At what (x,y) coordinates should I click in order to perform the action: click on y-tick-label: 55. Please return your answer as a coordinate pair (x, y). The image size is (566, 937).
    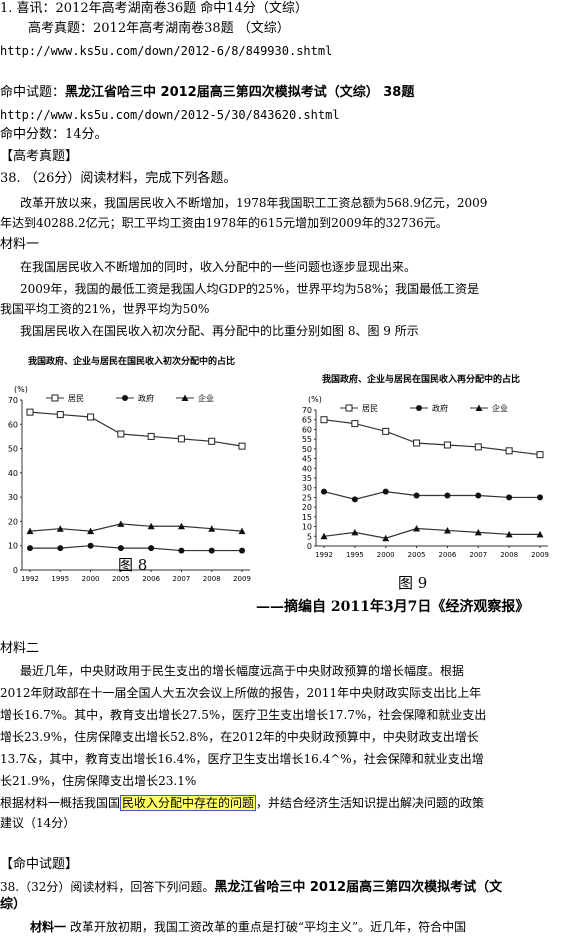
    Looking at the image, I should click on (307, 439).